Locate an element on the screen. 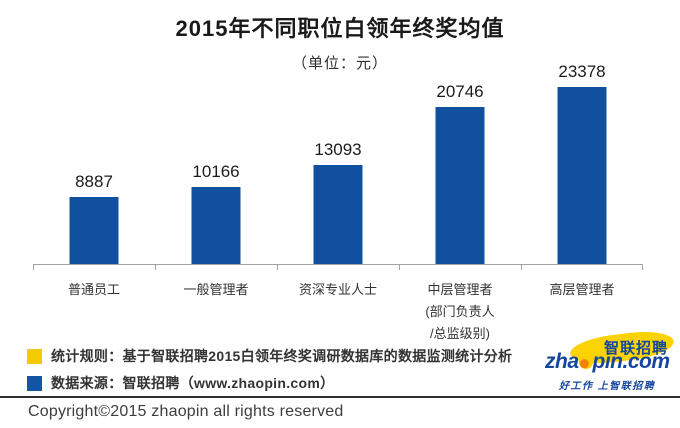  bar-value-label: 23378 is located at coordinates (582, 71).